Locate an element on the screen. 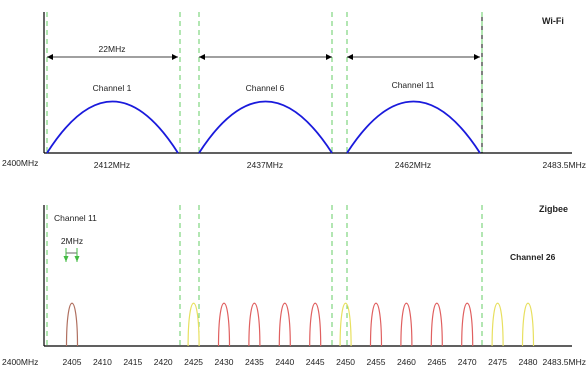 The image size is (586, 369). zigbee-tick-2465: 2465 is located at coordinates (436, 362).